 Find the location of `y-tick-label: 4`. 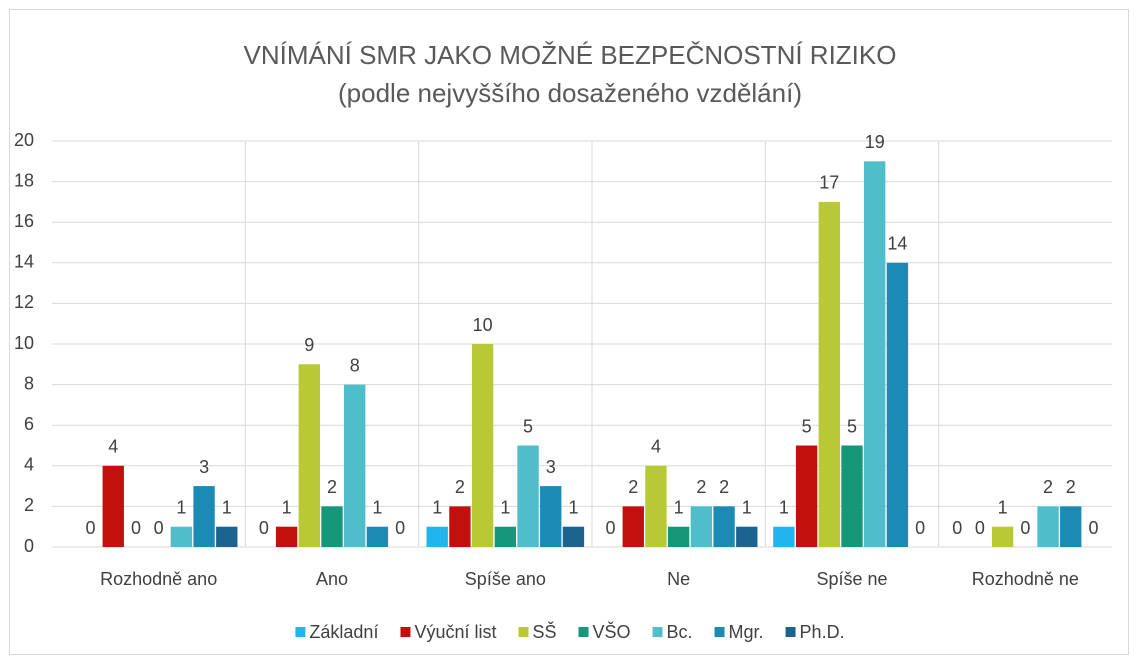

y-tick-label: 4 is located at coordinates (29, 465).